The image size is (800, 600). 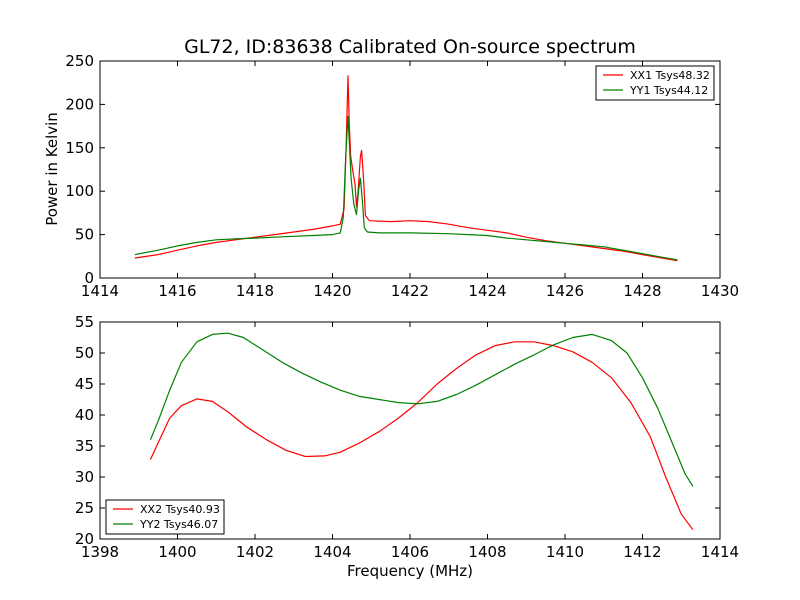 I want to click on top-x-tick-label: 1418, so click(x=255, y=291).